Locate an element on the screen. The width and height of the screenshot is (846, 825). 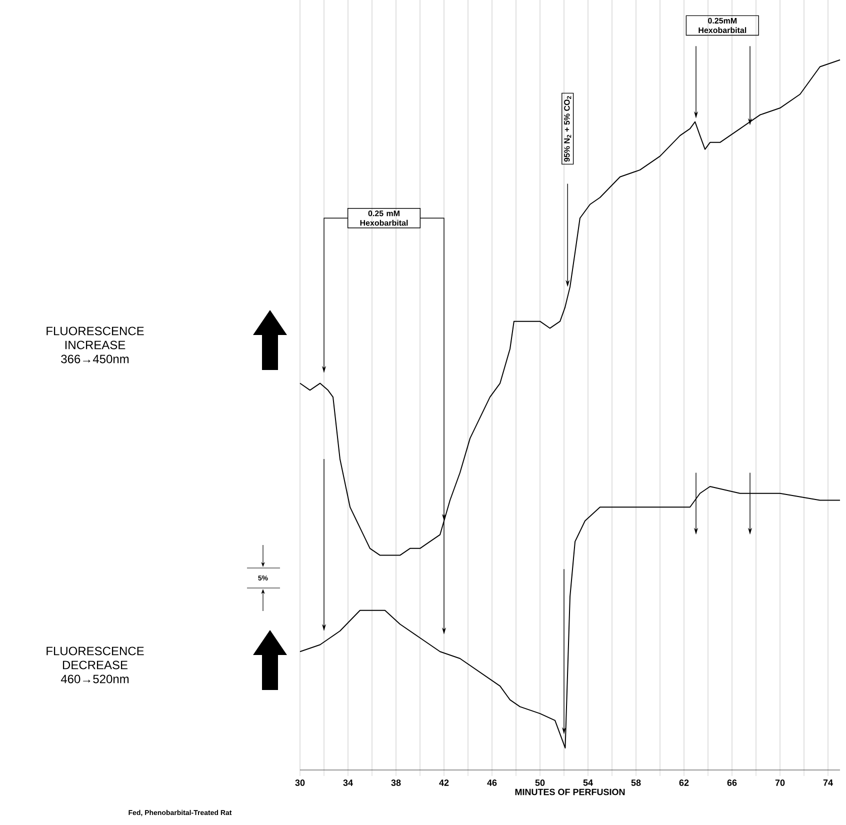
x-tick-label: 34 is located at coordinates (348, 783).